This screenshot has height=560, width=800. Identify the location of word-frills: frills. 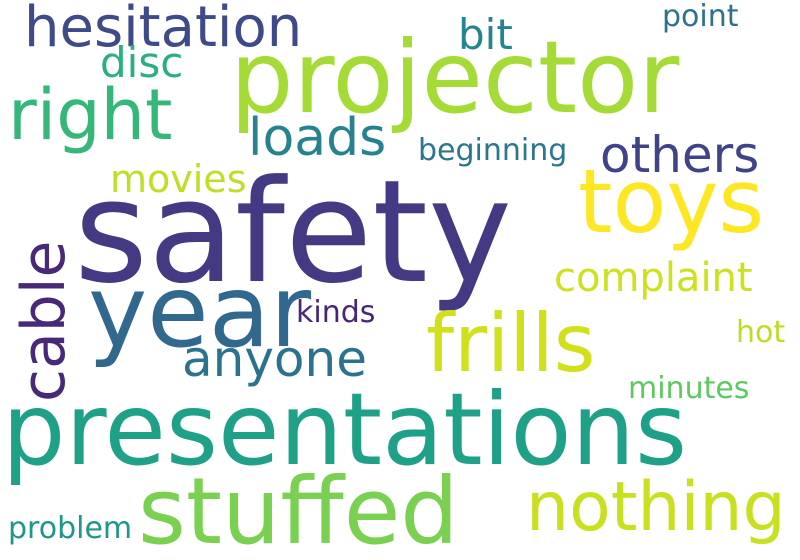
(511, 343).